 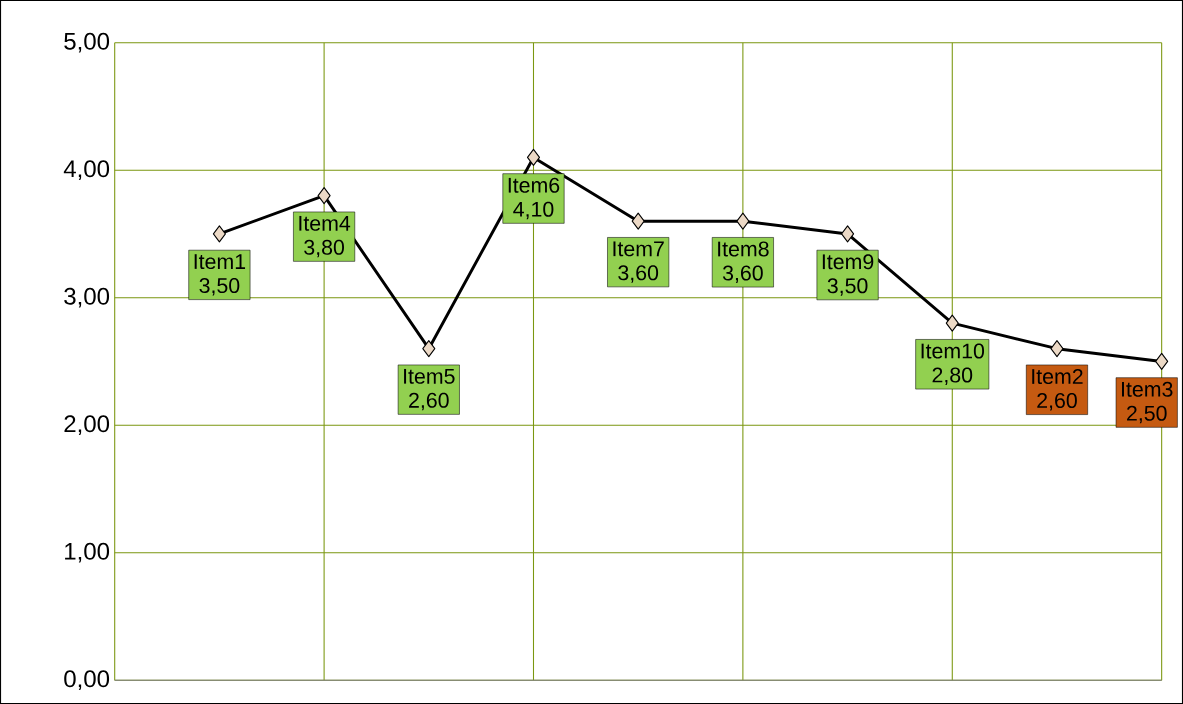 I want to click on y-tick-label: 1,00, so click(x=87, y=552).